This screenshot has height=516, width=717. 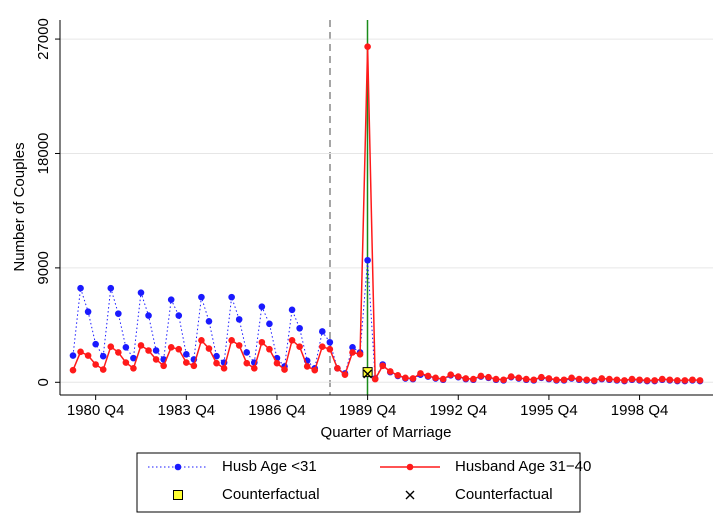 I want to click on x-tick-label: 1989 Q4, so click(x=368, y=410).